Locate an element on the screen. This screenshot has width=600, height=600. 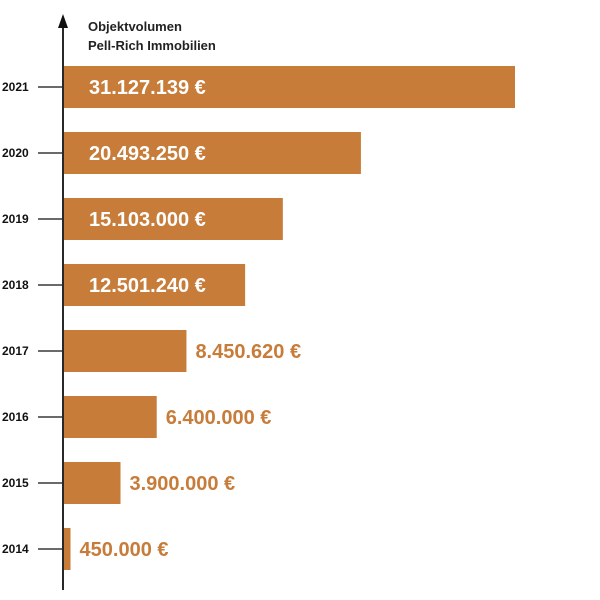
year-label: 2019 is located at coordinates (15, 219).